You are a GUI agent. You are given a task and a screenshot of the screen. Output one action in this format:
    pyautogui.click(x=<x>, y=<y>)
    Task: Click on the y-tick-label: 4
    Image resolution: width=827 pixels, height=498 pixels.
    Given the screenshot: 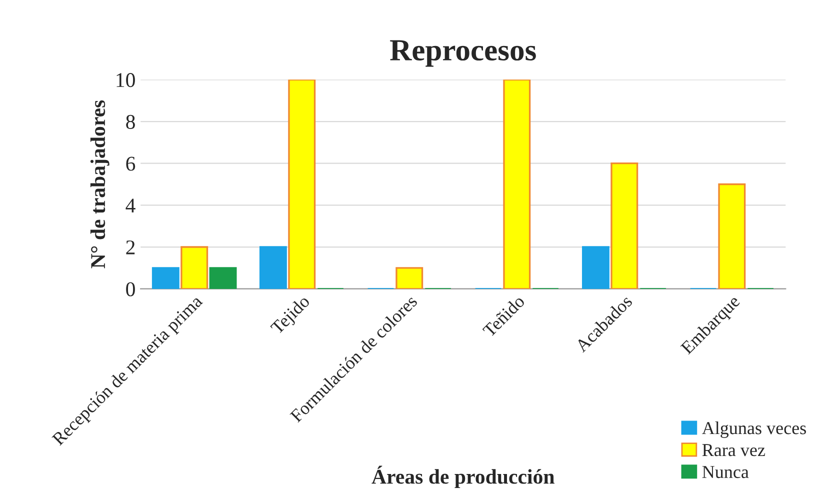 What is the action you would take?
    pyautogui.click(x=131, y=205)
    